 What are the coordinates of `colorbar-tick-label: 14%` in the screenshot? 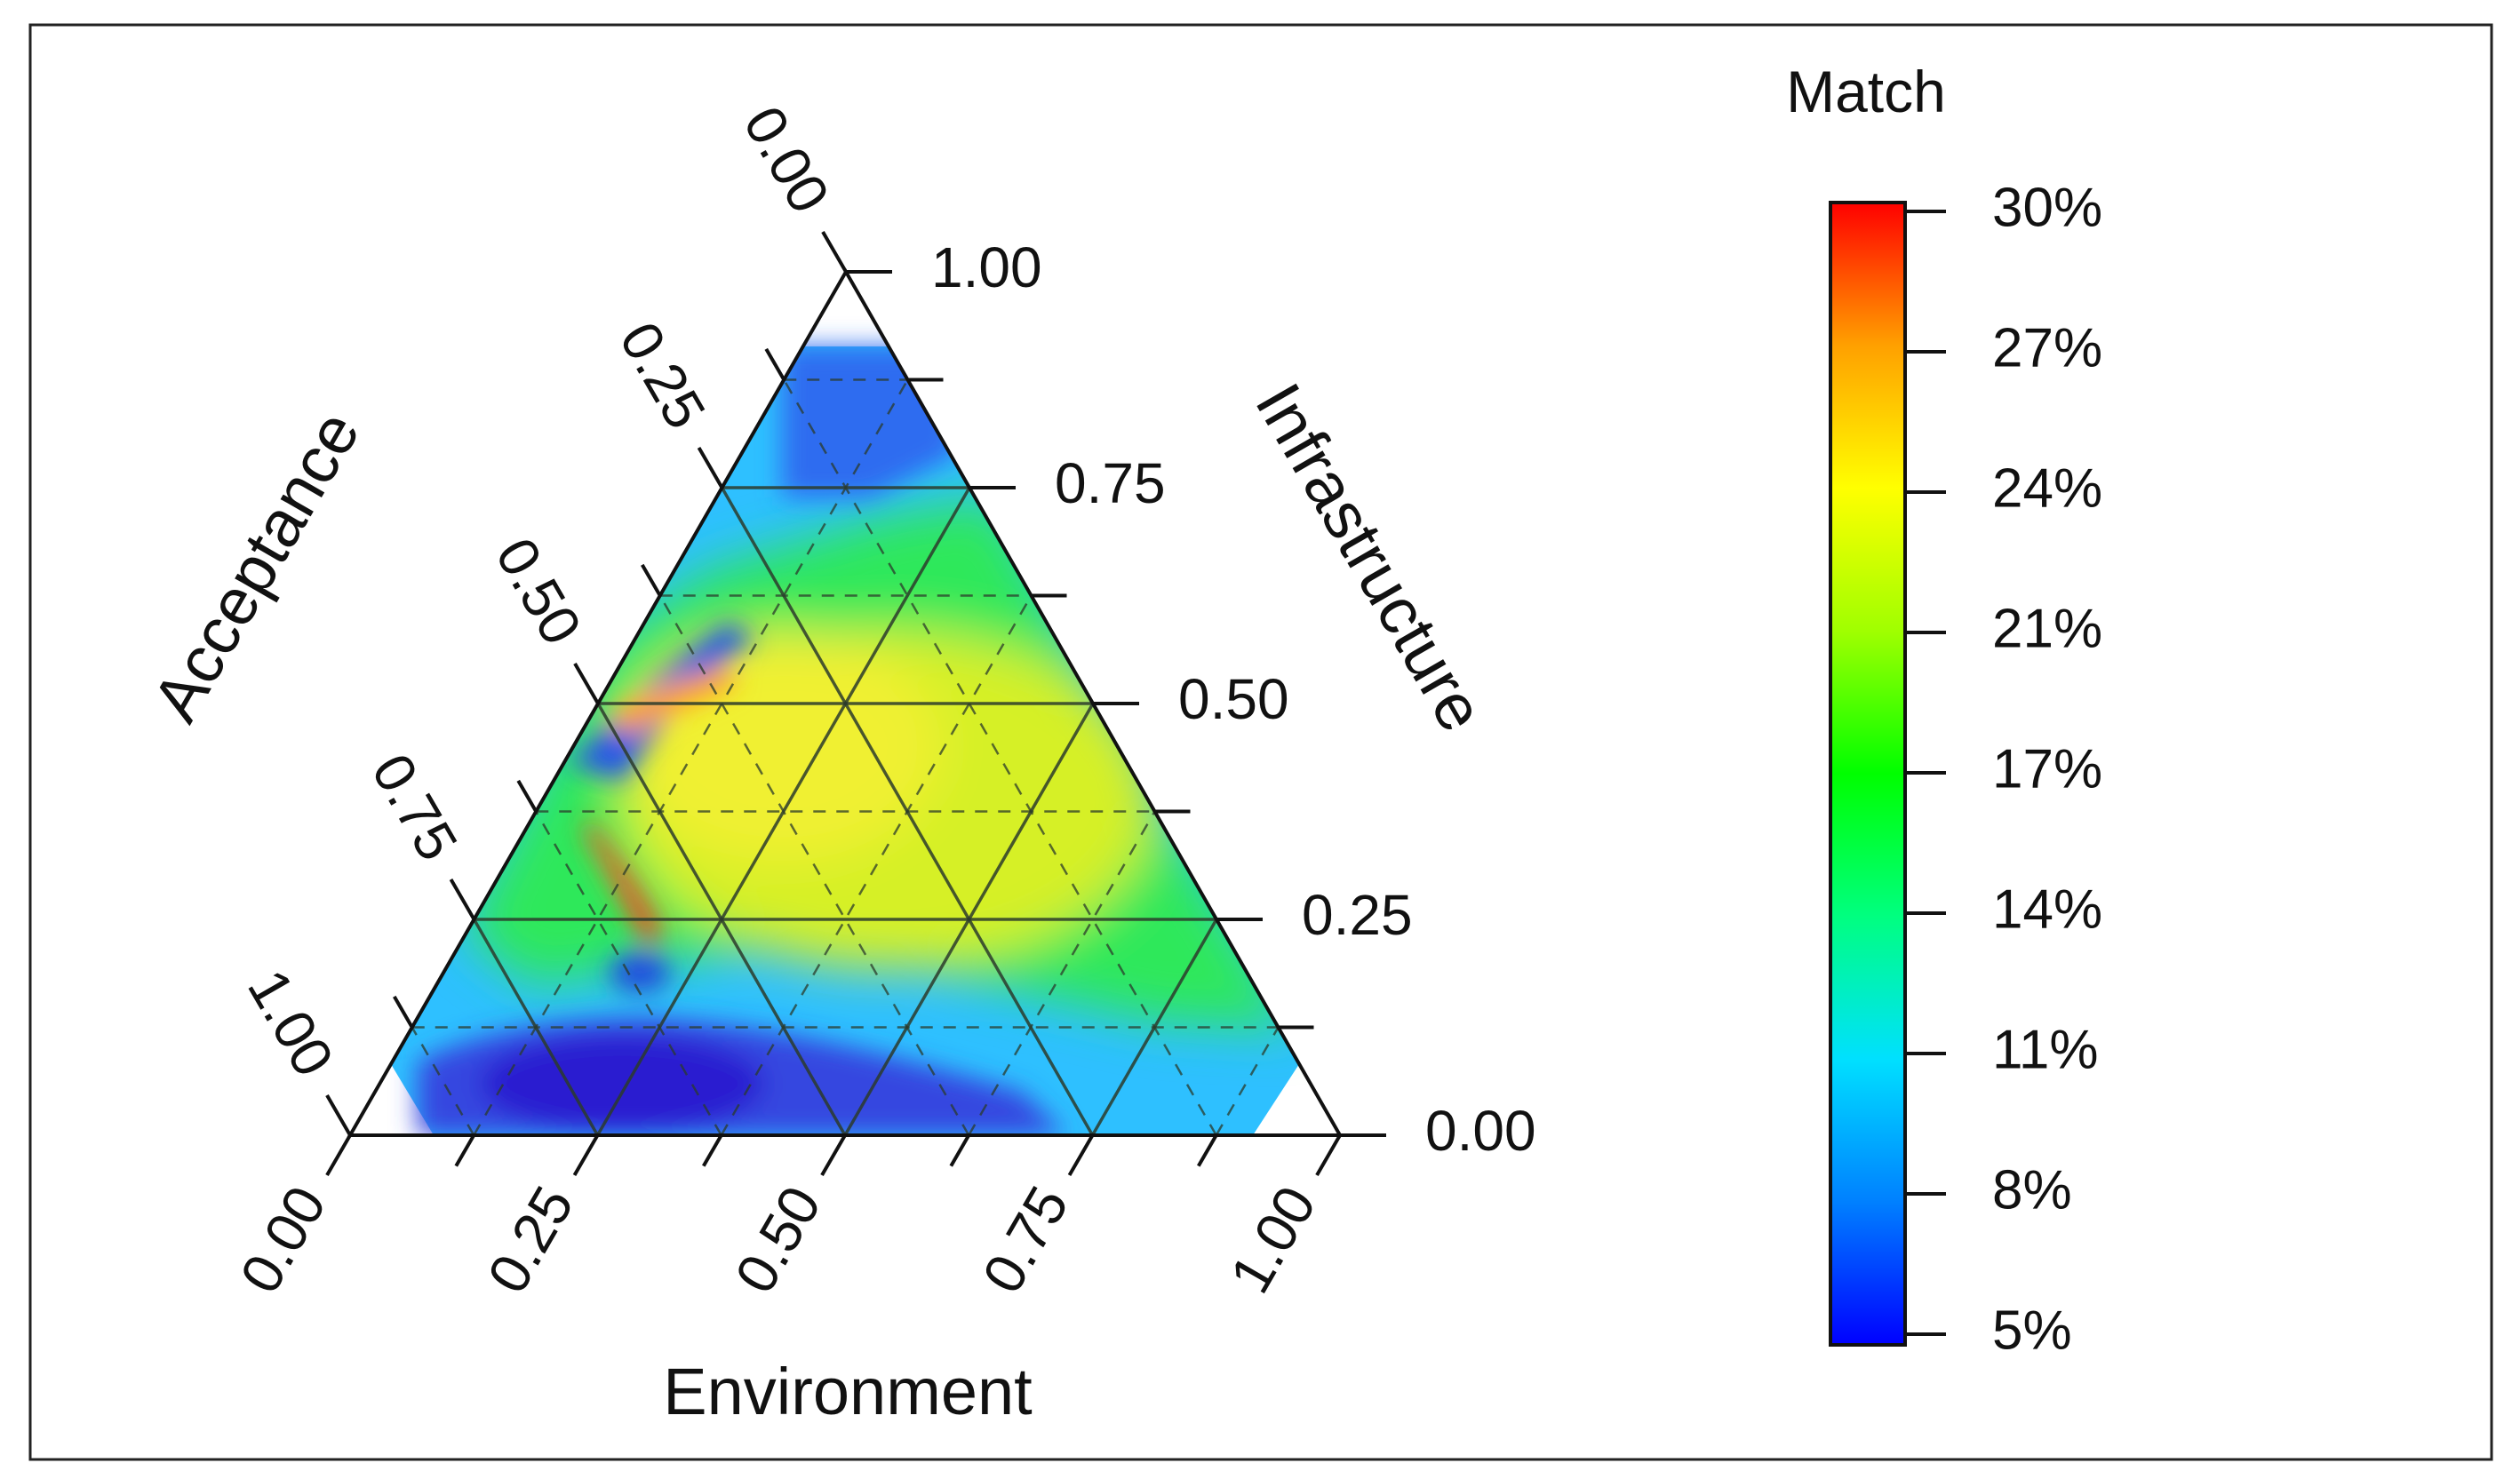 It's located at (2047, 910).